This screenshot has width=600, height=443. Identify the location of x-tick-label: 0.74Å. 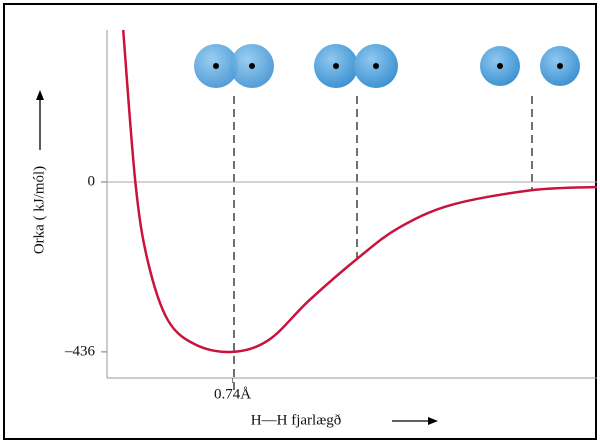
(232, 394).